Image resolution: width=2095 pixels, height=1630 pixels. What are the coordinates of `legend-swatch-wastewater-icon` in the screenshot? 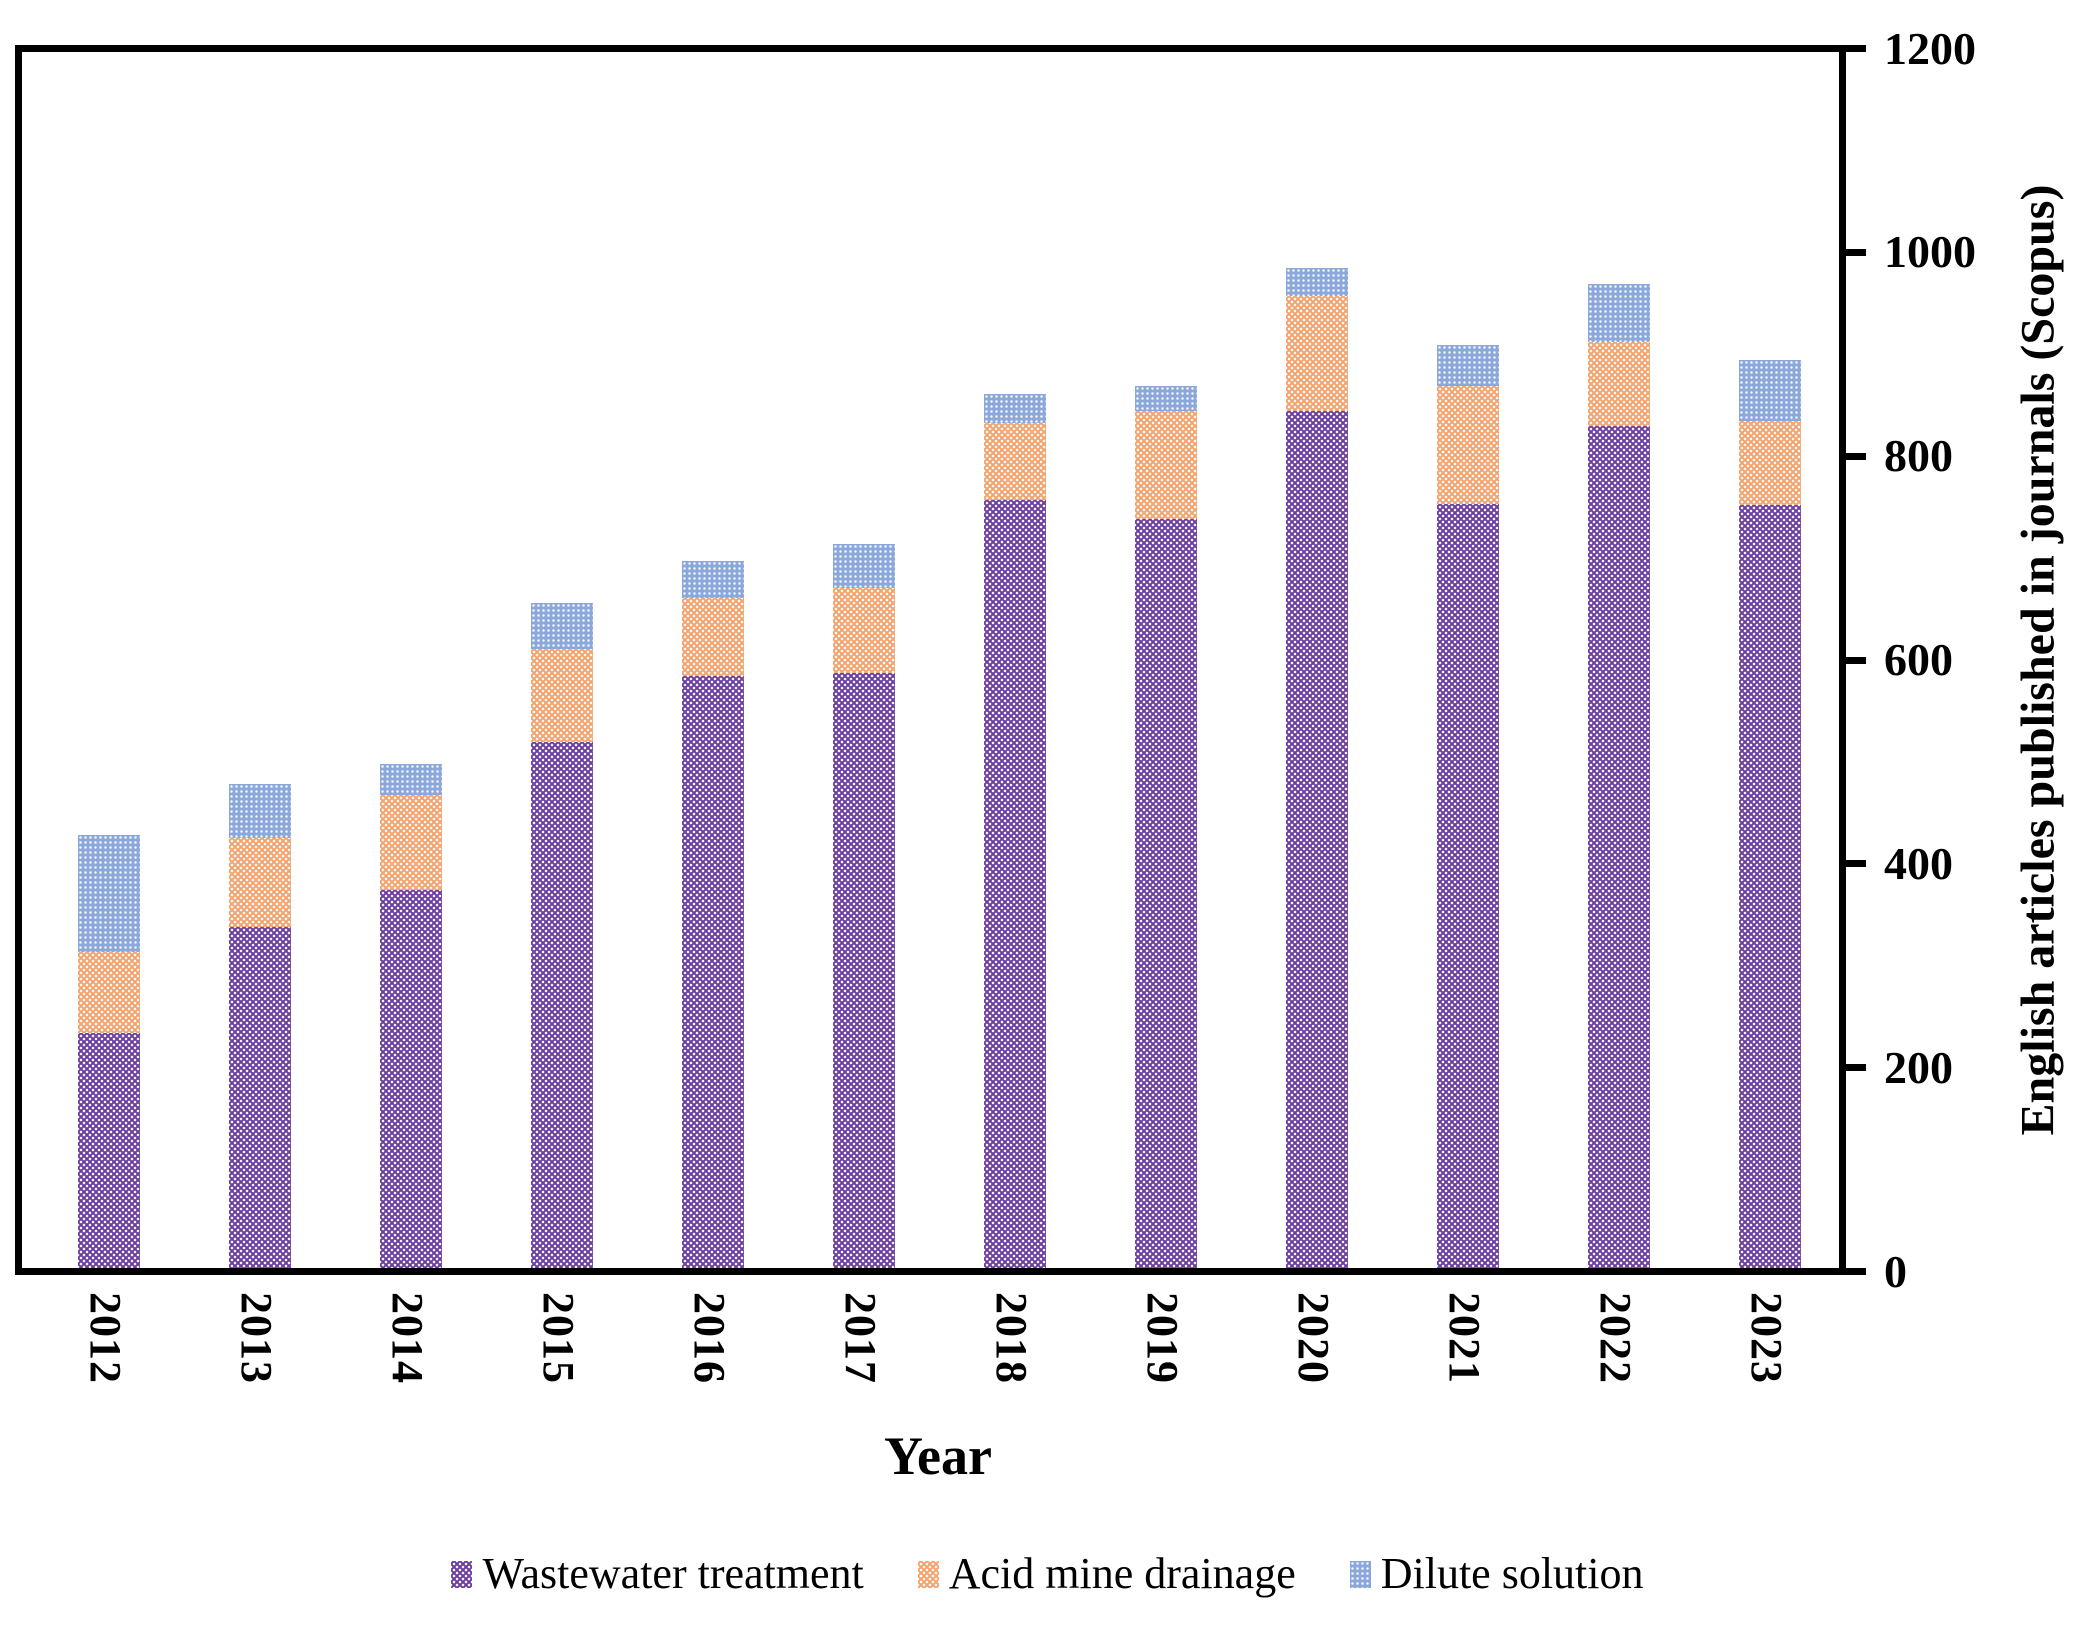 It's located at (462, 1574).